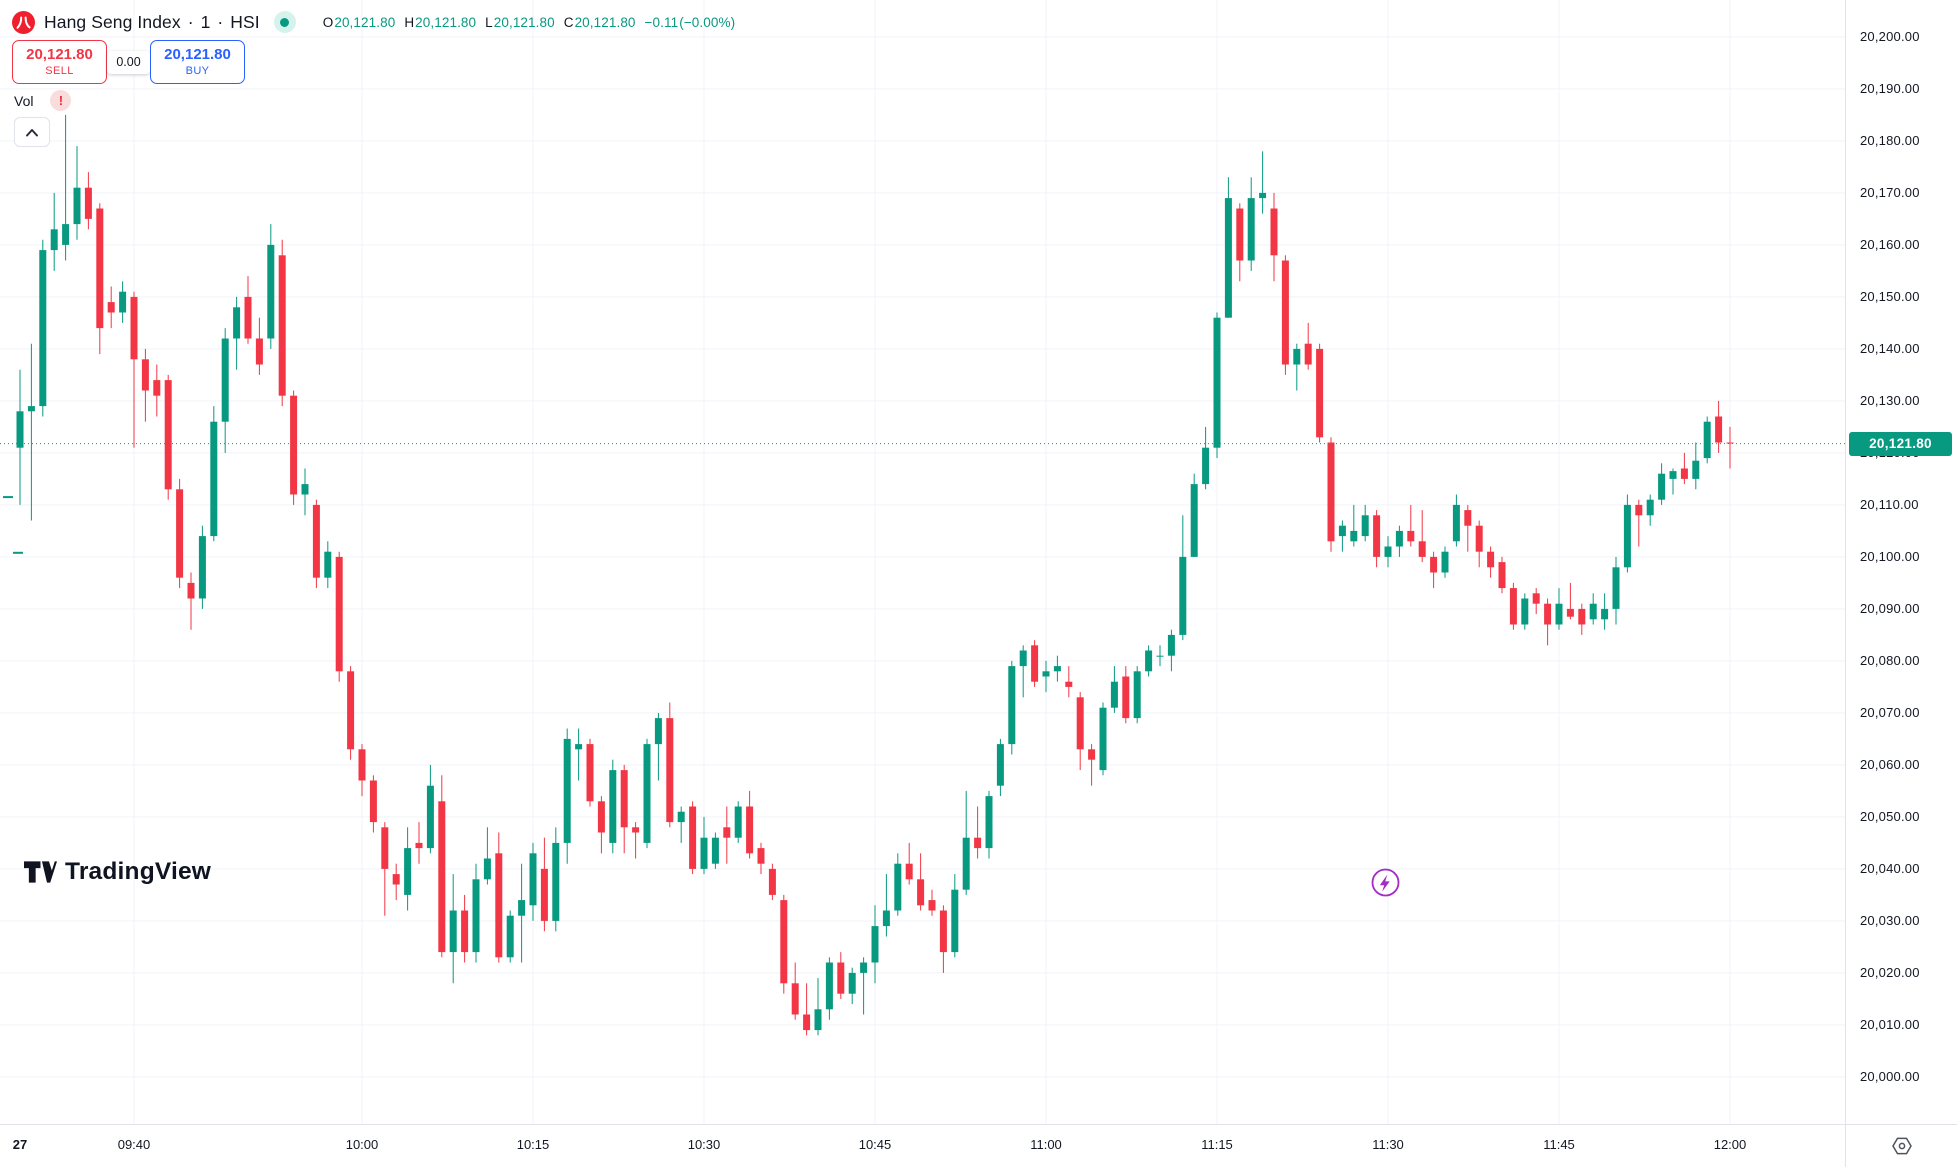  What do you see at coordinates (24, 100) in the screenshot?
I see `volume-indicator-label: Vol` at bounding box center [24, 100].